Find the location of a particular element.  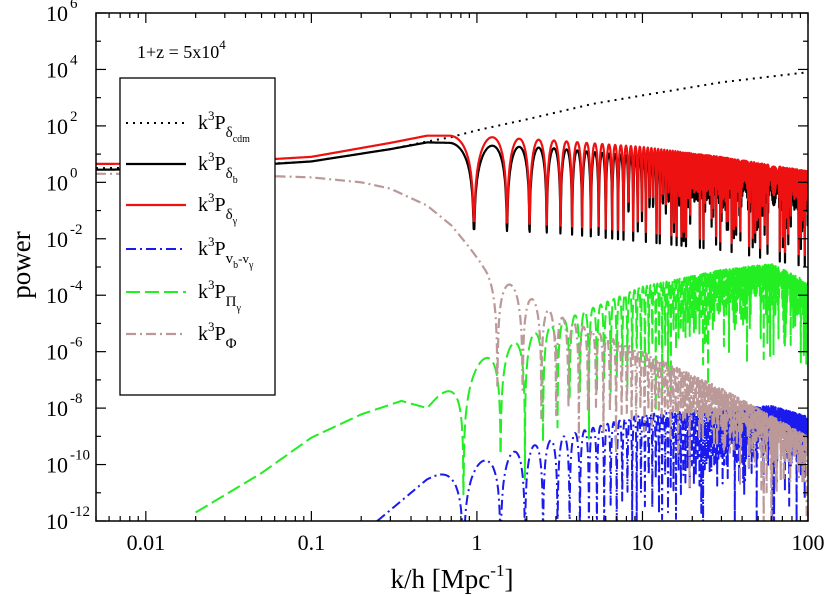

y-tick-exponent: 4 is located at coordinates (74, 60).